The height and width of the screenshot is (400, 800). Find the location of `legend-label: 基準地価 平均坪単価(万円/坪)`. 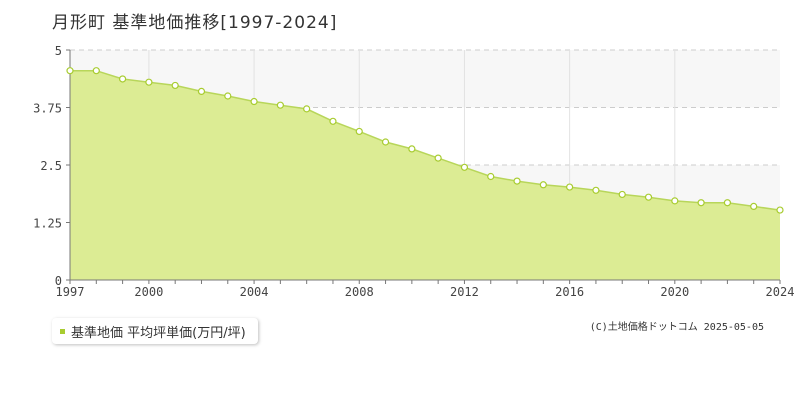

legend-label: 基準地価 平均坪単価(万円/坪) is located at coordinates (158, 333).